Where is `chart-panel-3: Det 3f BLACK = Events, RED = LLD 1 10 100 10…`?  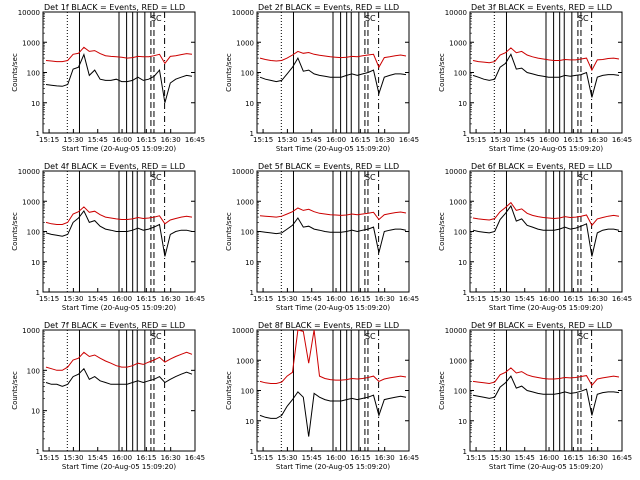
chart-panel-3: Det 3f BLACK = Events, RED = LLD 1 10 100 10… is located at coordinates (535, 78).